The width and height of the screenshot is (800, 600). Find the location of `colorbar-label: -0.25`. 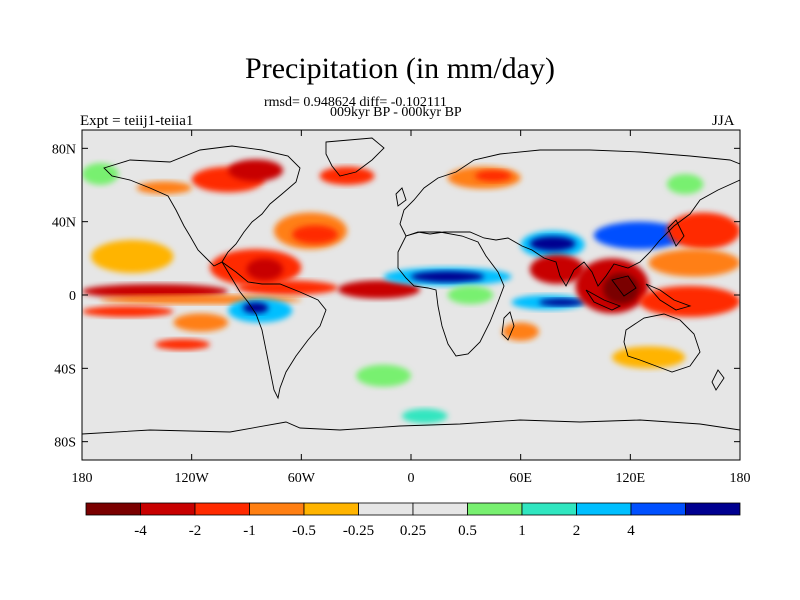

colorbar-label: -0.25 is located at coordinates (358, 531).